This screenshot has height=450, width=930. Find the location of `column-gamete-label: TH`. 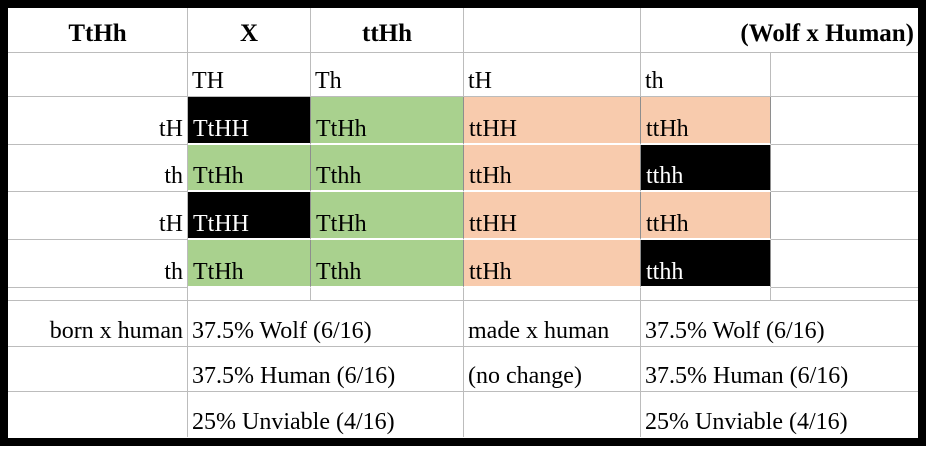

column-gamete-label: TH is located at coordinates (249, 75).